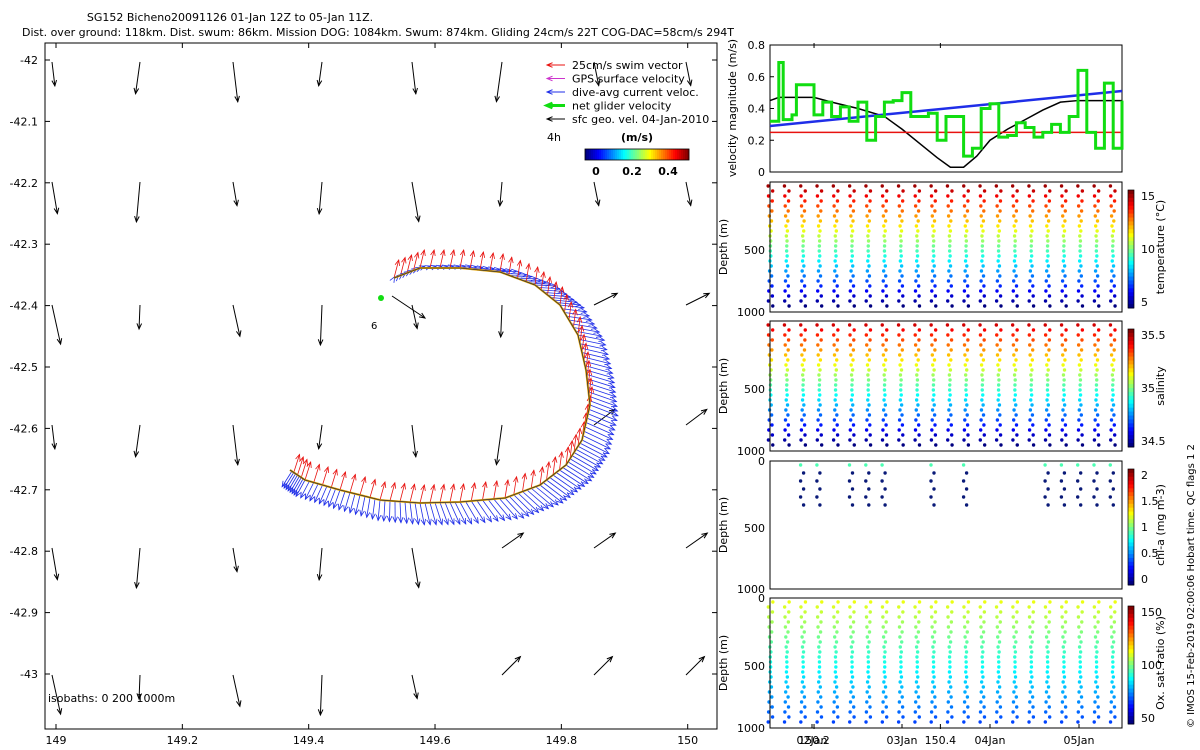  Describe the element at coordinates (452, 259) in the screenshot. I see `swim-vector-arrow-shaft` at that location.